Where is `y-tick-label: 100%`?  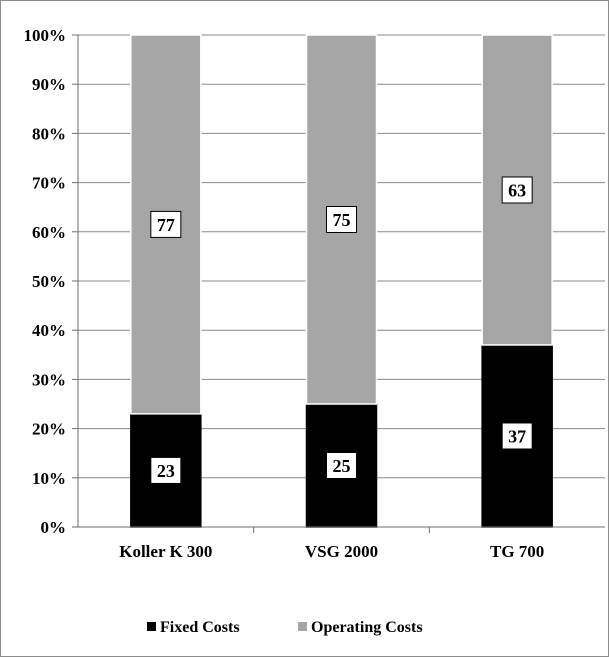 y-tick-label: 100% is located at coordinates (45, 35).